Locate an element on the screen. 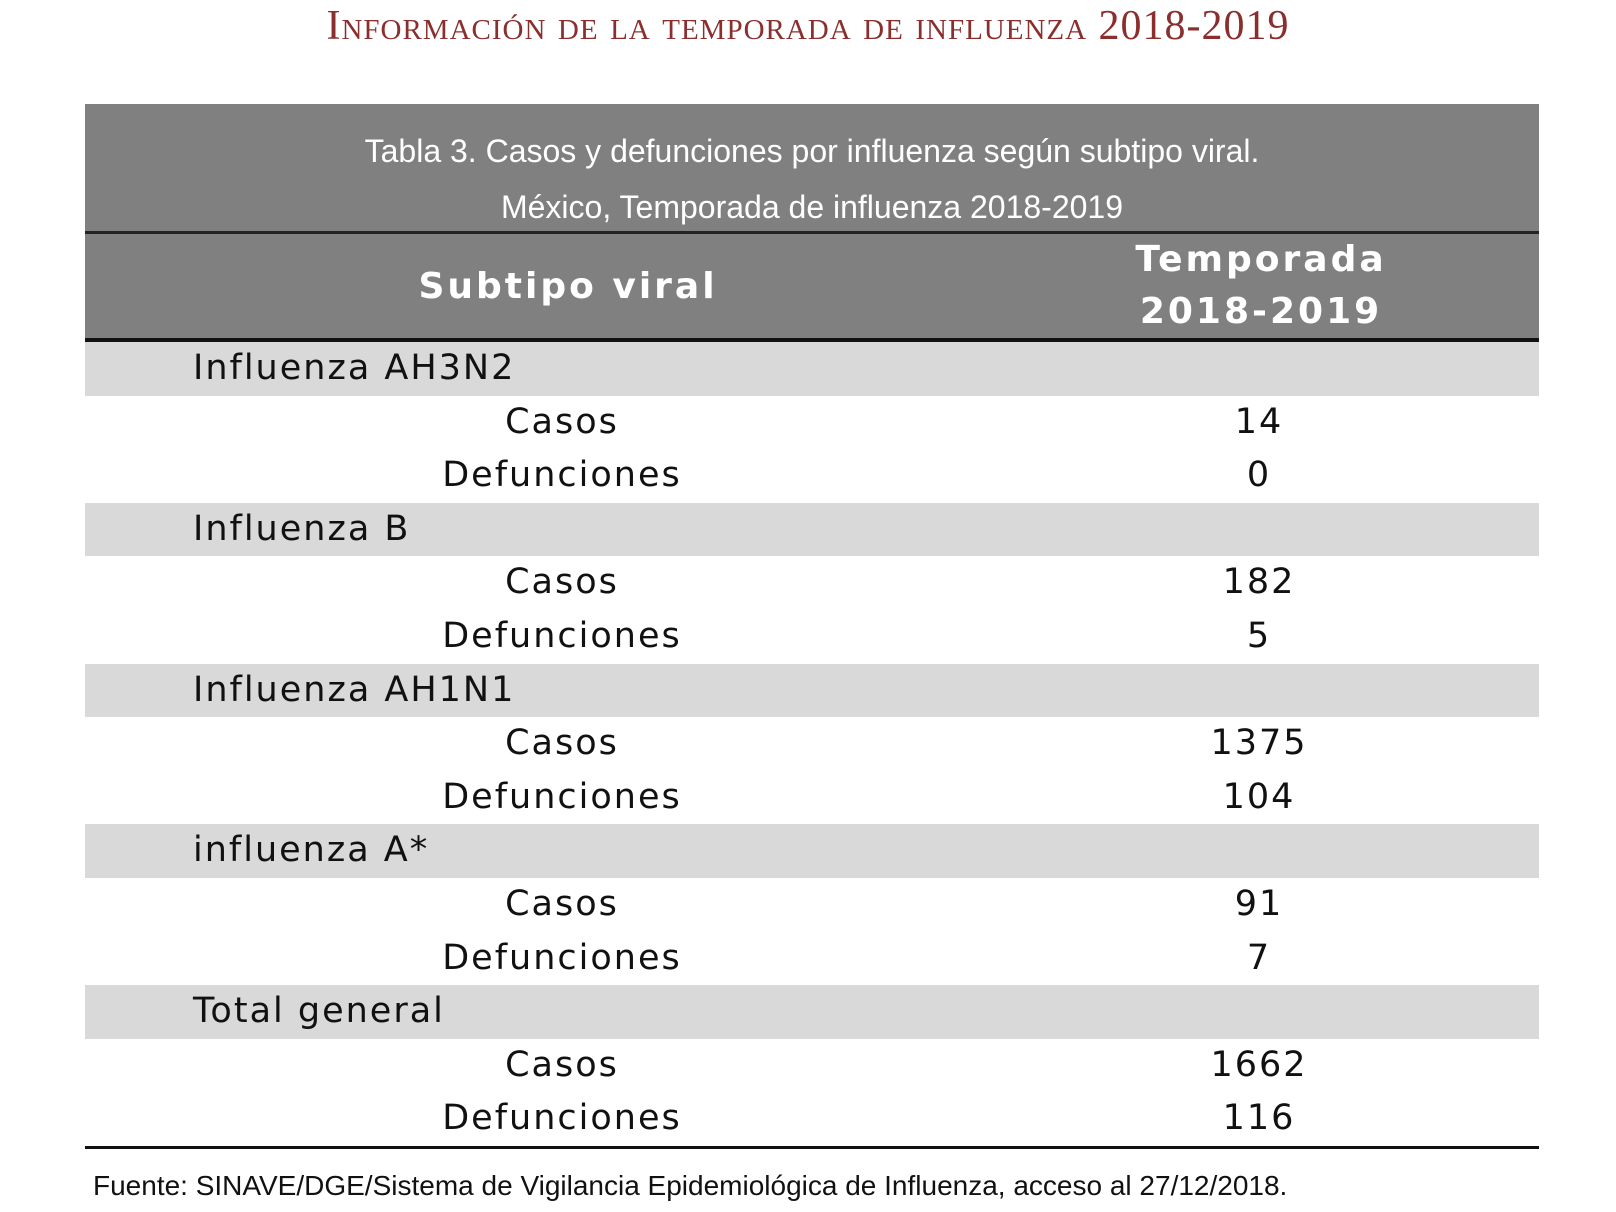  data-row: Defunciones 104 is located at coordinates (812, 798).